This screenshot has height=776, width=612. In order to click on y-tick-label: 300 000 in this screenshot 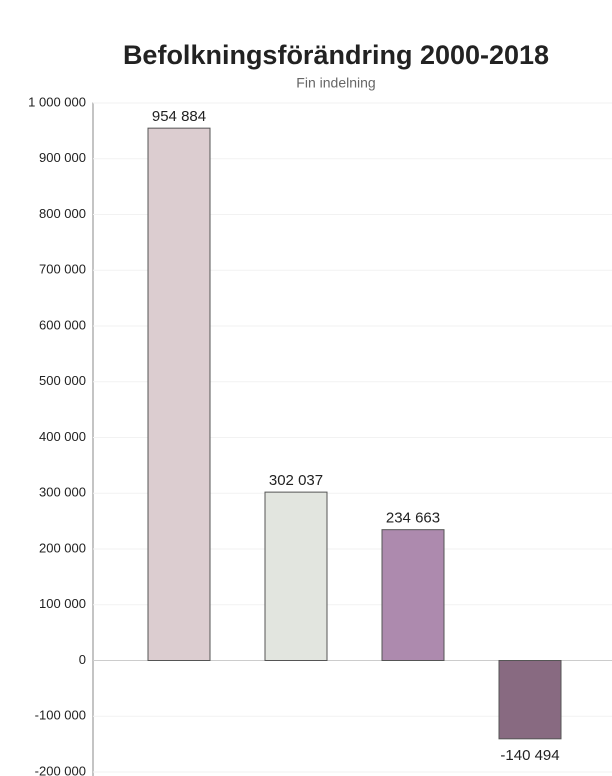, I will do `click(62, 492)`.